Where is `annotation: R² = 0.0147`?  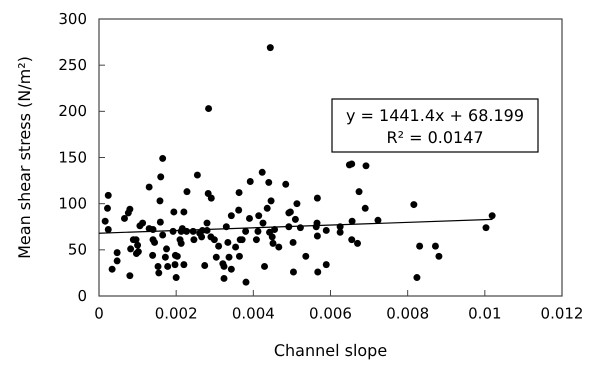
annotation: R² = 0.0147 is located at coordinates (435, 137).